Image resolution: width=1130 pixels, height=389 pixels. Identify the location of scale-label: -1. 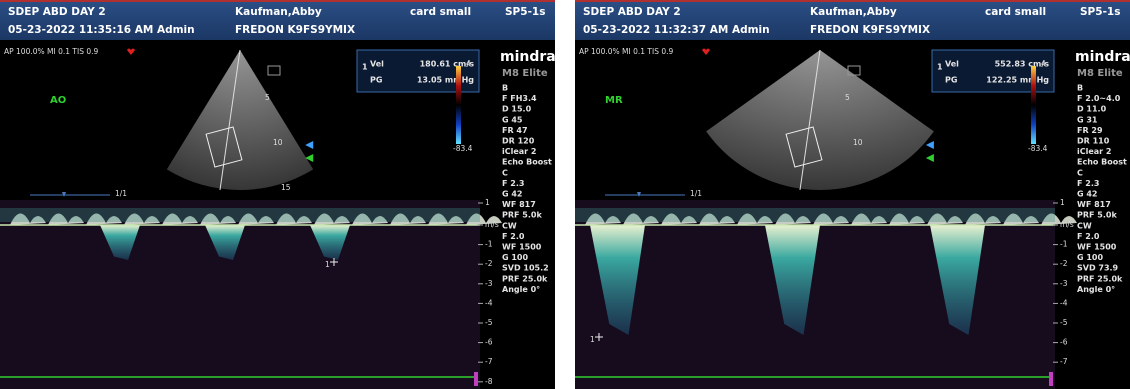
(489, 244).